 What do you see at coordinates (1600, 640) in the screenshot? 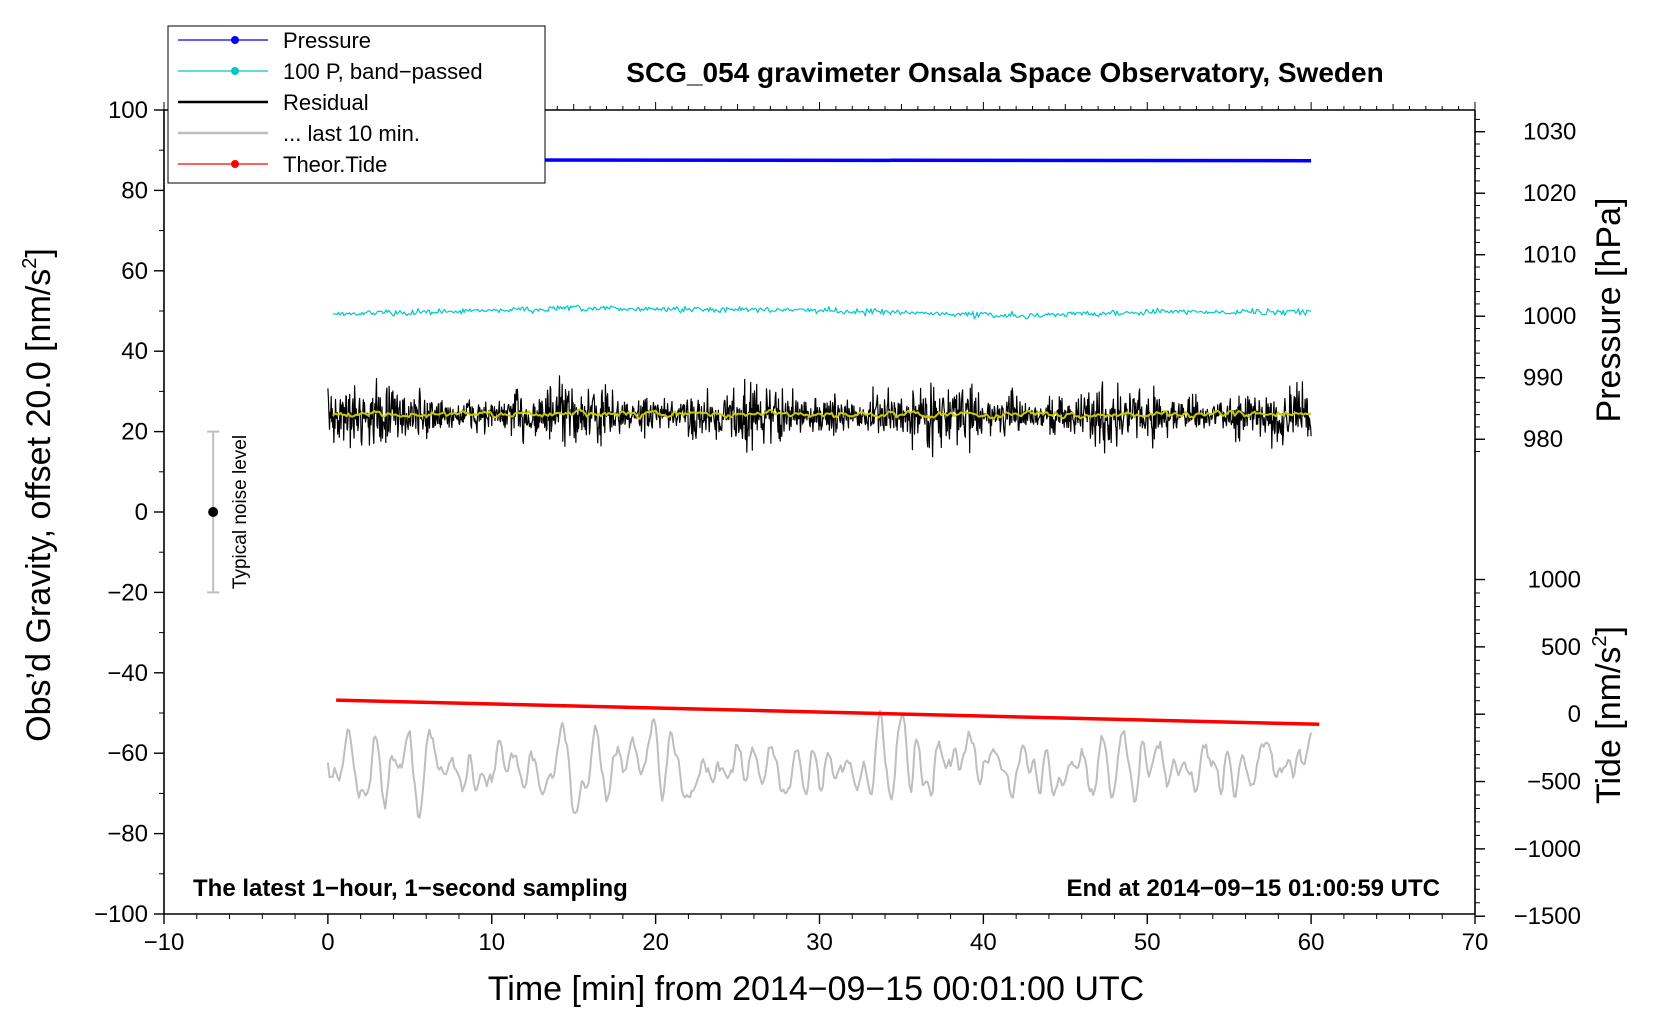
I see `tide-axis-title-sup: 2` at bounding box center [1600, 640].